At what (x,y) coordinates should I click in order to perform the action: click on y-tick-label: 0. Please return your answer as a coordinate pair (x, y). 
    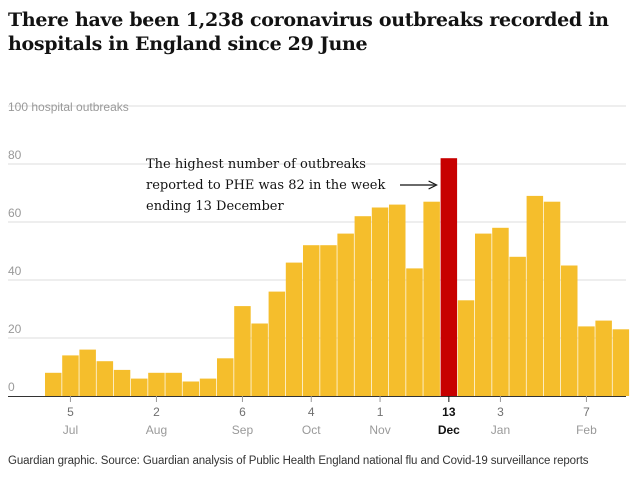
    Looking at the image, I should click on (11, 387).